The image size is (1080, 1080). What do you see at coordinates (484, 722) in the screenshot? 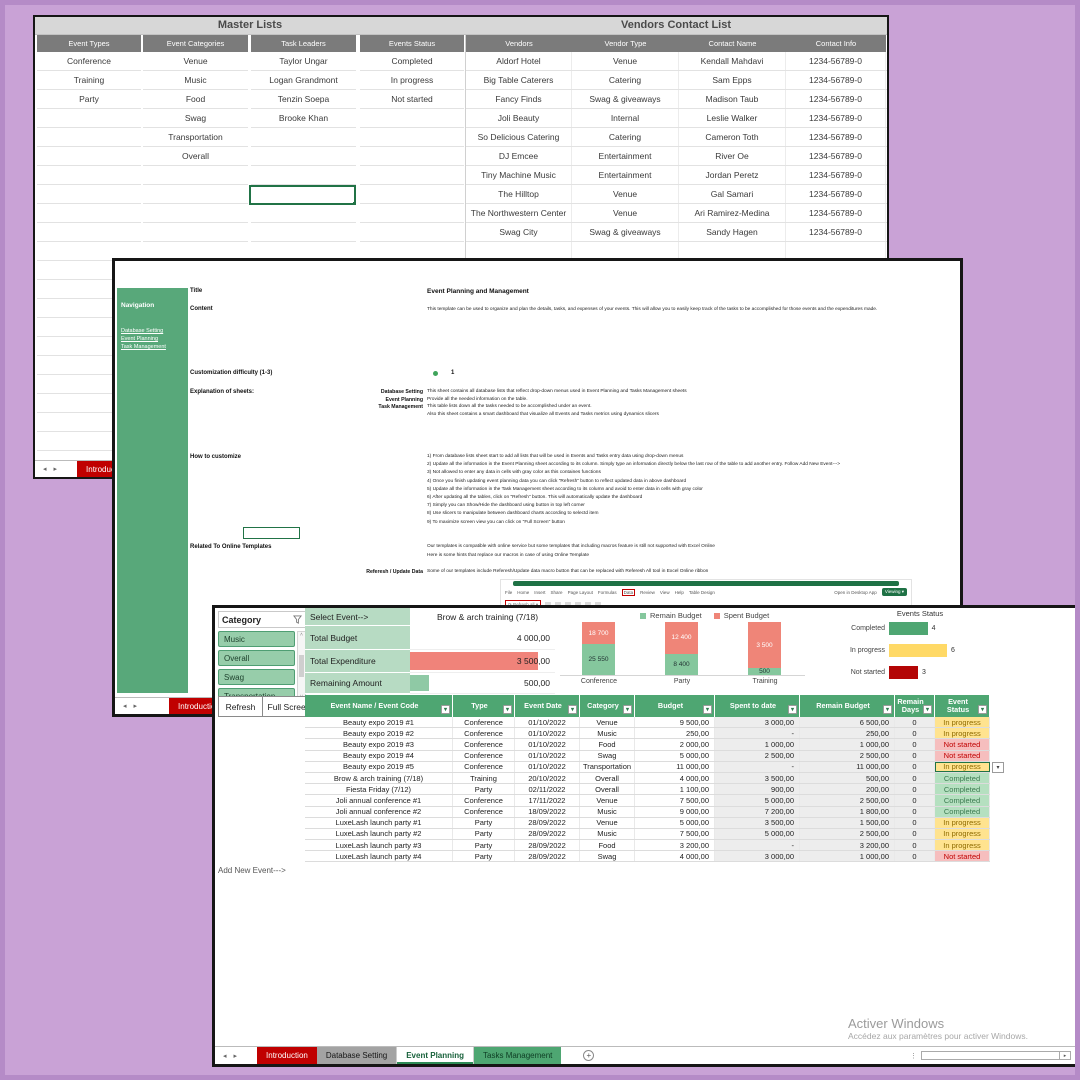
I see `table-cell: Conference` at bounding box center [484, 722].